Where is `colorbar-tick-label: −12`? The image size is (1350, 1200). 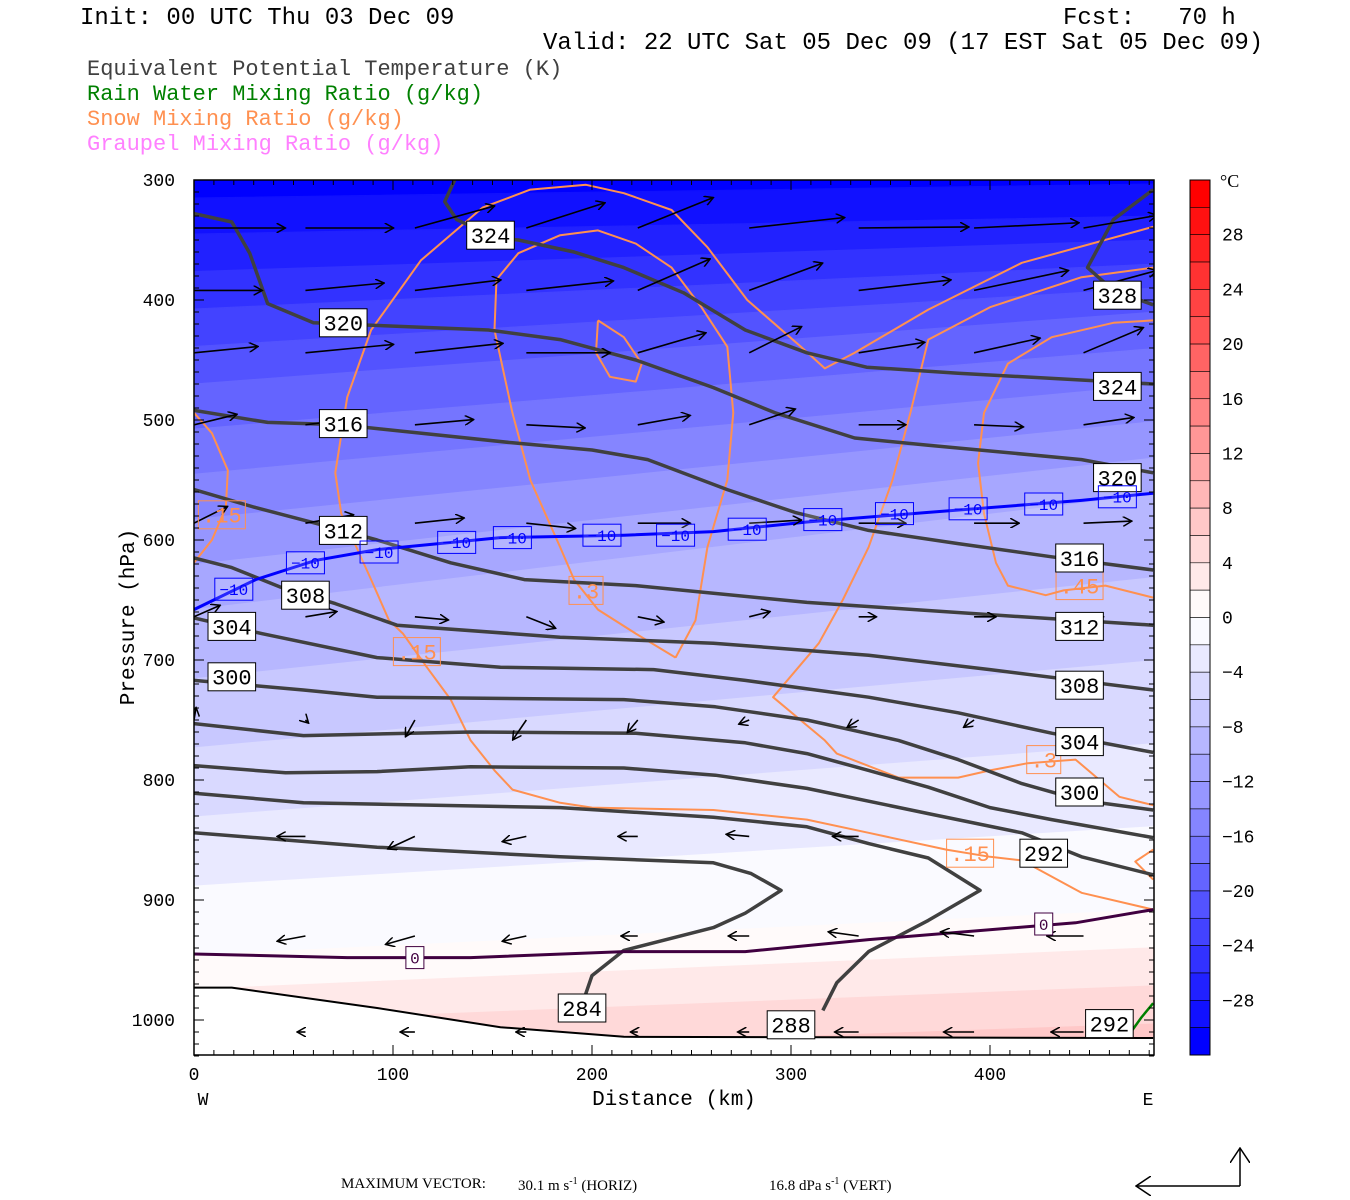 colorbar-tick-label: −12 is located at coordinates (1238, 784).